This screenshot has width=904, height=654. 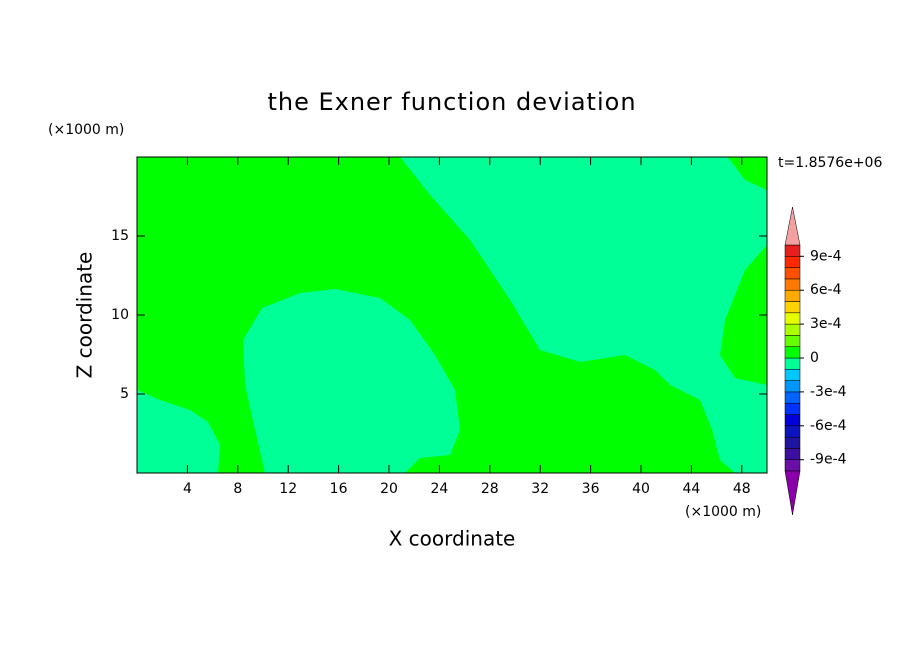 I want to click on x-tick-label: 8, so click(x=237, y=489).